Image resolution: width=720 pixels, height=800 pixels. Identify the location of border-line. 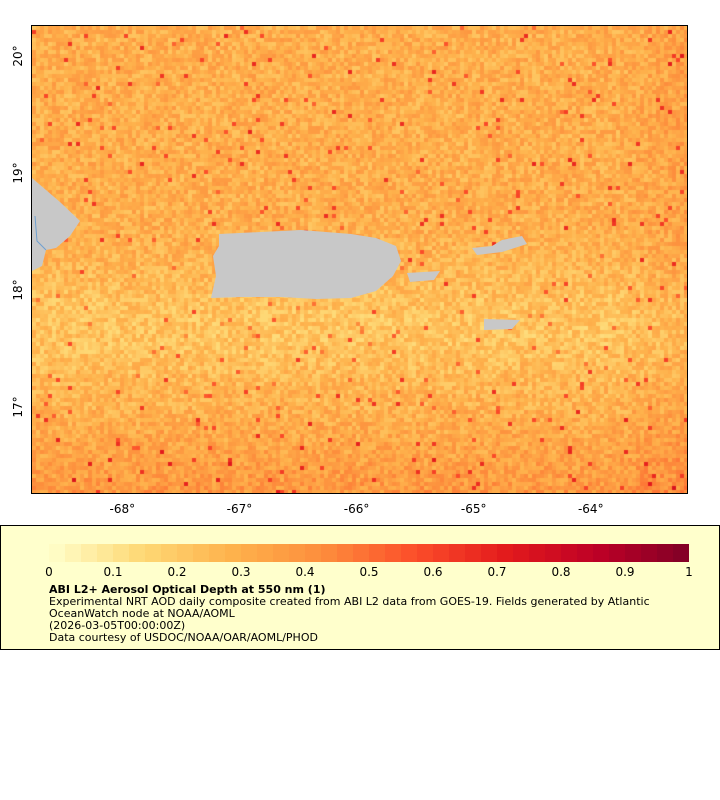
(40, 233).